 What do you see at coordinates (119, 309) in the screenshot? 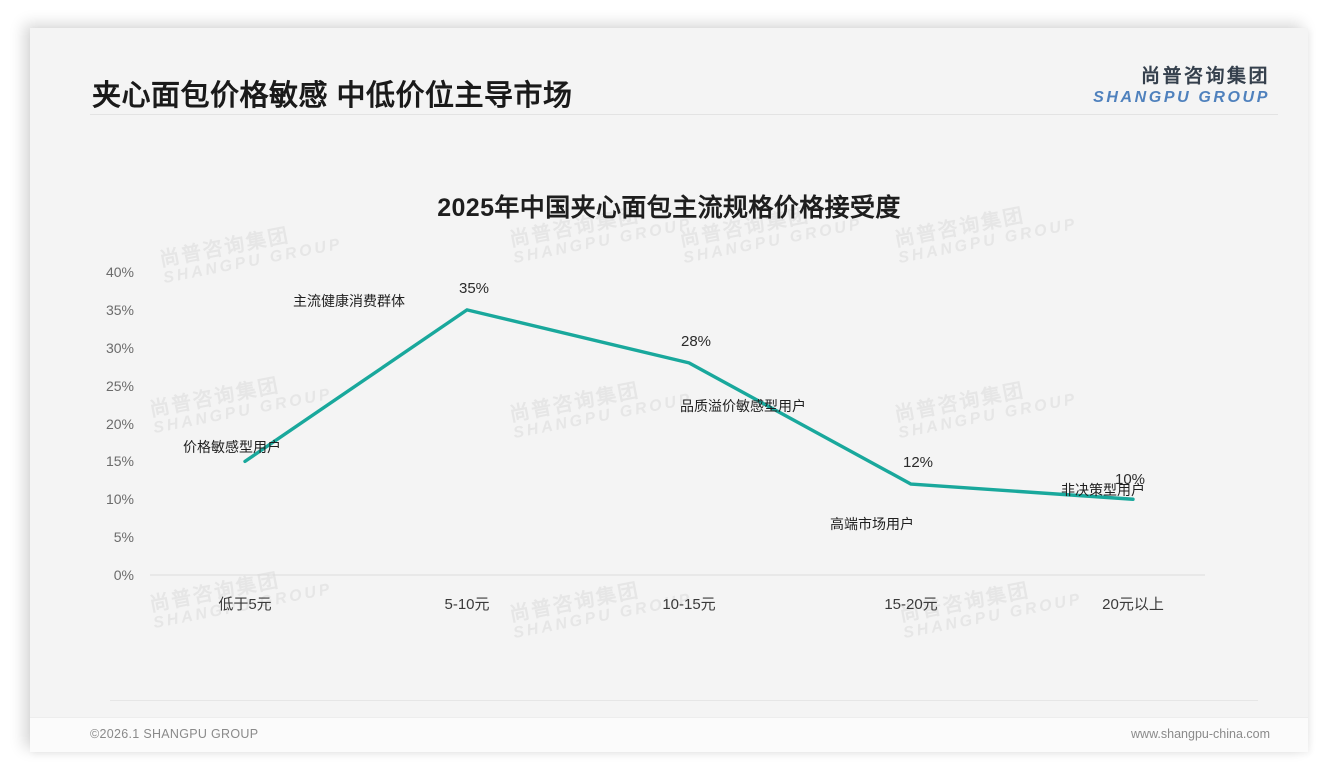
I see `y-axis-tick-label: 35%` at bounding box center [119, 309].